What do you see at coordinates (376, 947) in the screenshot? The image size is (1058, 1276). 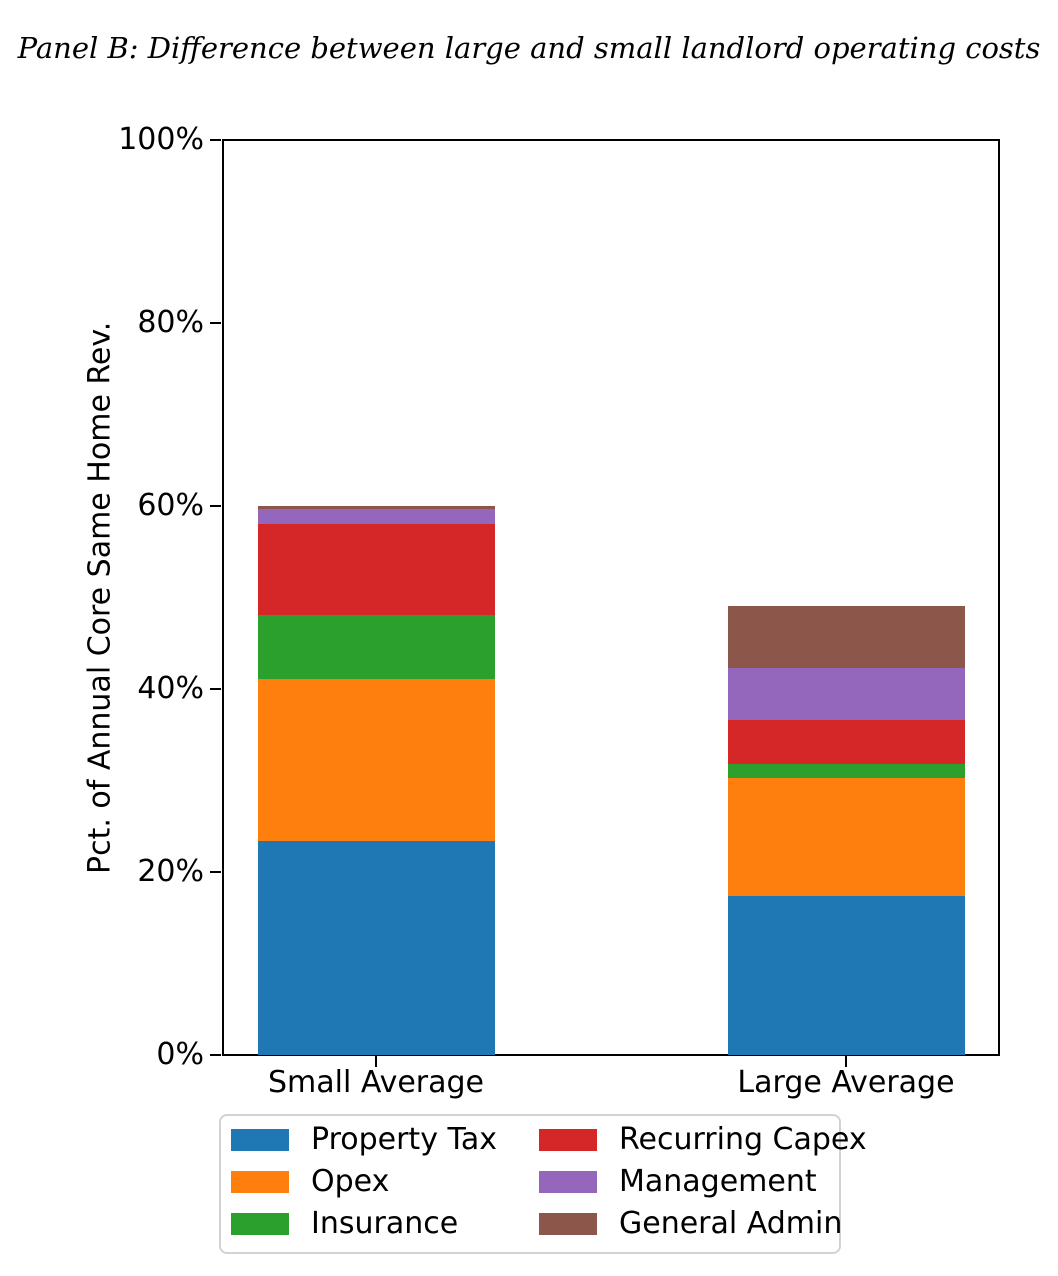 I see `bar-segment-small-average-property-tax` at bounding box center [376, 947].